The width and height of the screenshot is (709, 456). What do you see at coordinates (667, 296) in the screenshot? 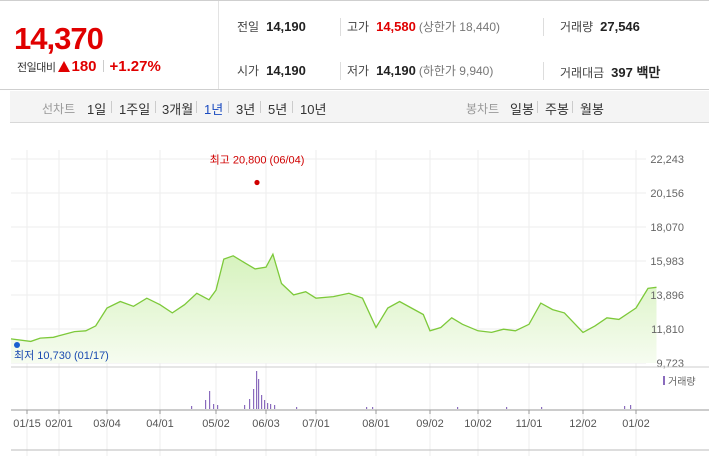
I see `y-tick-label: 13,896` at bounding box center [667, 296].